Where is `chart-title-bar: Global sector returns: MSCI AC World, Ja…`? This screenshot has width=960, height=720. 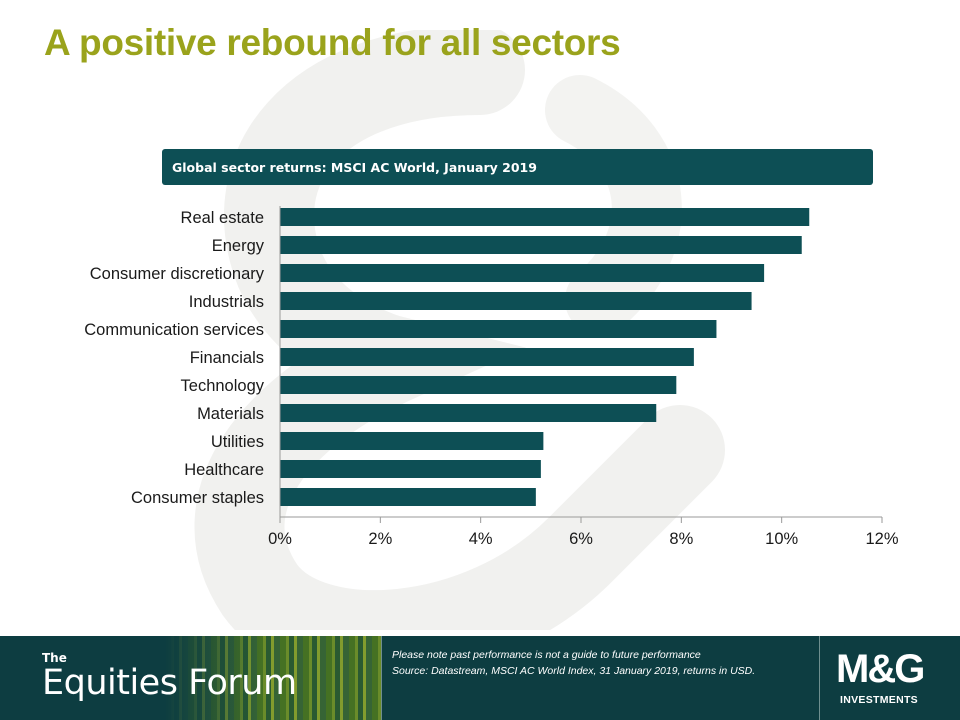
chart-title-bar: Global sector returns: MSCI AC World, Ja… is located at coordinates (517, 167).